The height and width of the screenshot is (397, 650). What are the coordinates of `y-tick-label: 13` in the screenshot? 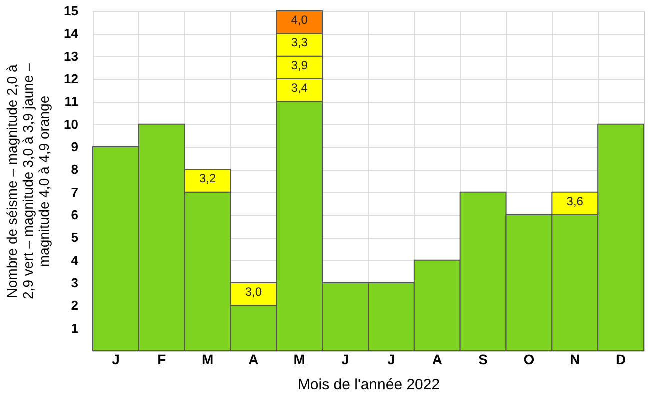 It's located at (71, 56).